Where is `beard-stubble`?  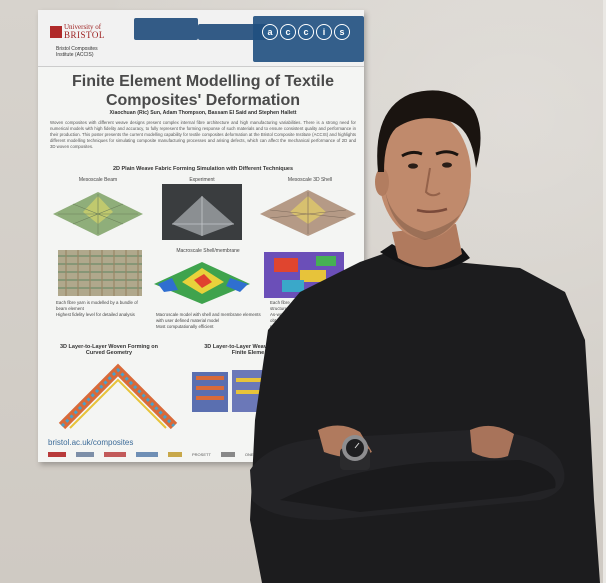
beard-stubble is located at coordinates (427, 215).